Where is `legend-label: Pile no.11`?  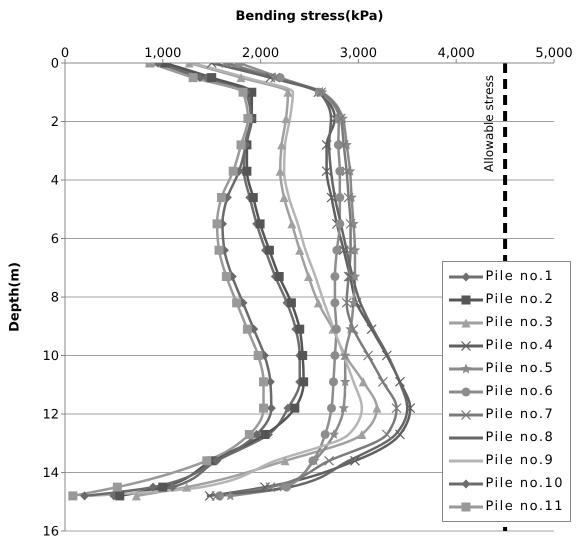
legend-label: Pile no.11 is located at coordinates (524, 506).